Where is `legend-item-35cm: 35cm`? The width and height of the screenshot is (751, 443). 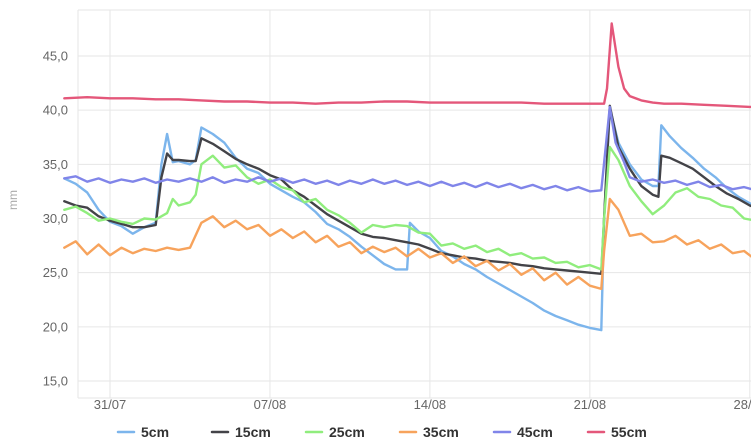 legend-item-35cm: 35cm is located at coordinates (428, 432).